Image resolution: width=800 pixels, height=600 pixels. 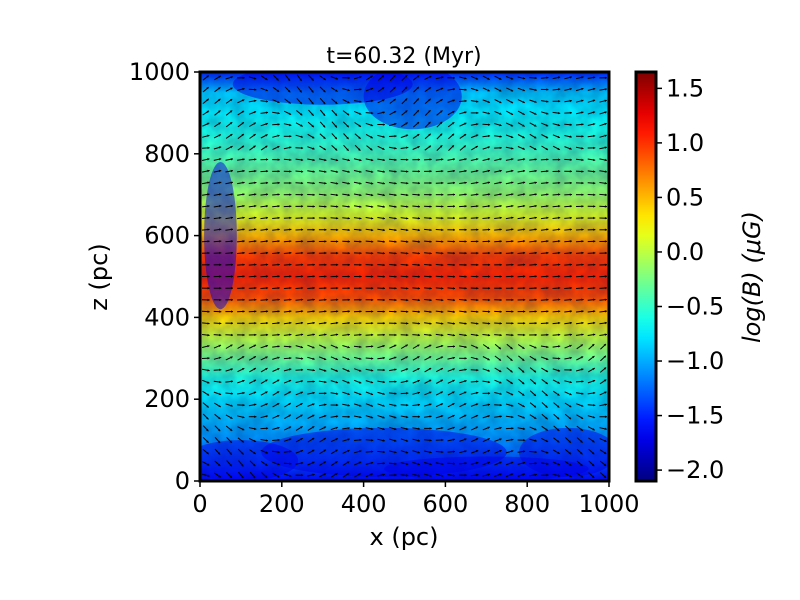 What do you see at coordinates (159, 72) in the screenshot?
I see `y-tick-label: 1000` at bounding box center [159, 72].